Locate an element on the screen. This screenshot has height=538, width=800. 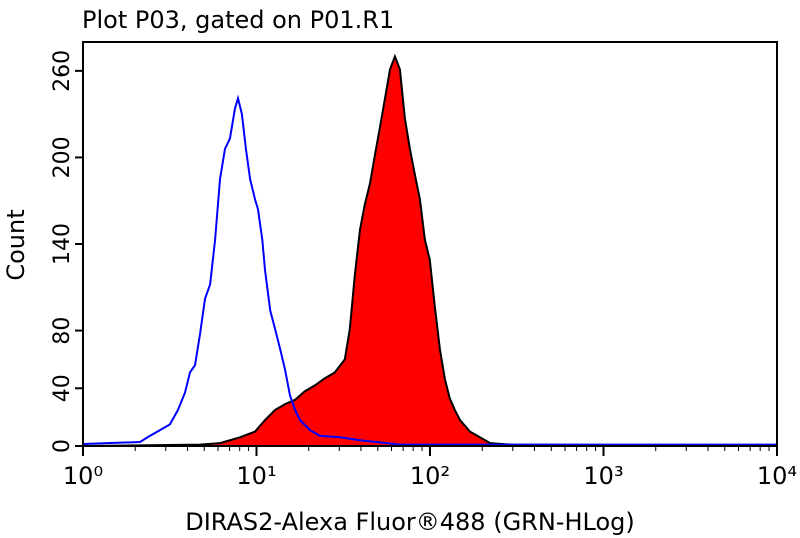
y-tick-label: 260 is located at coordinates (62, 71).